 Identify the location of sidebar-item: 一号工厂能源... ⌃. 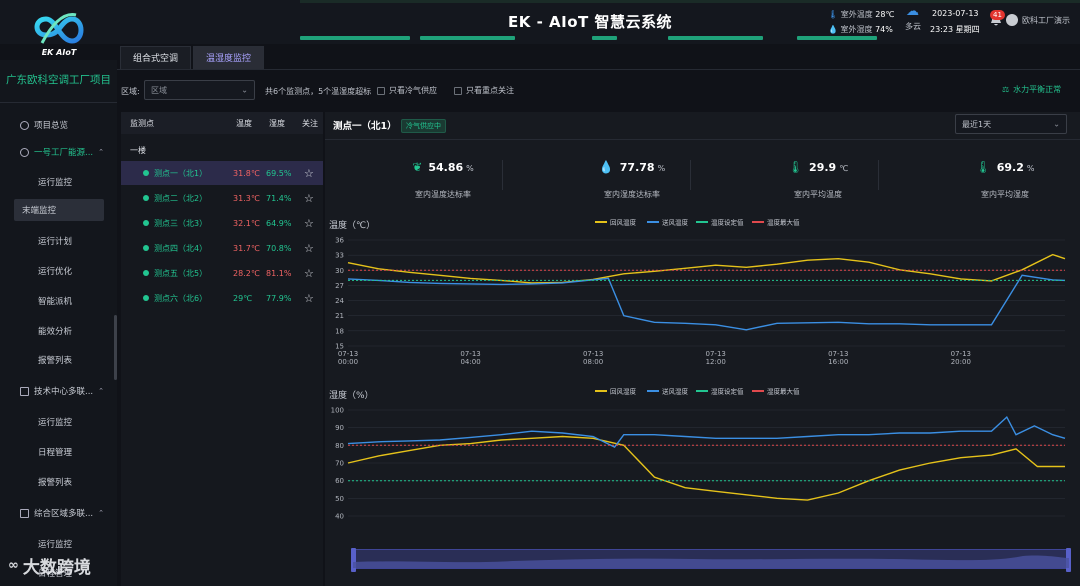
(62, 152).